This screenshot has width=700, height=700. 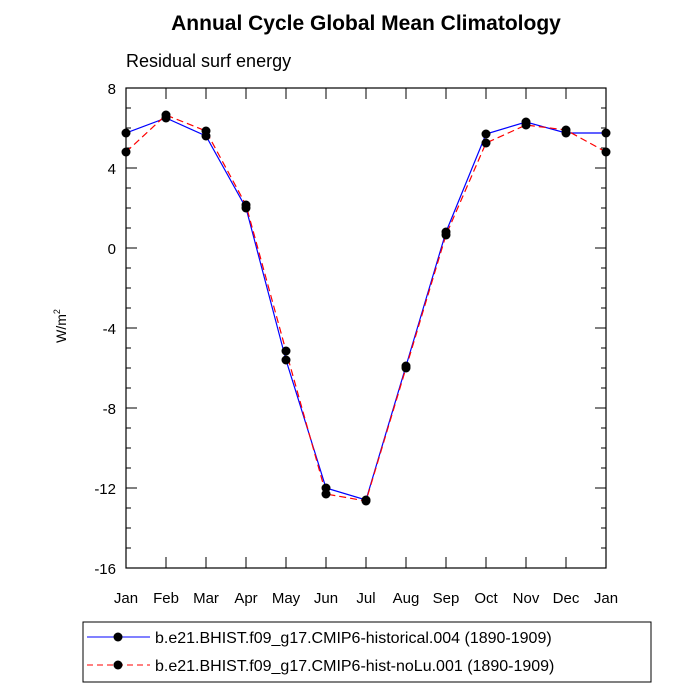 What do you see at coordinates (105, 569) in the screenshot?
I see `y-tick-label: -16` at bounding box center [105, 569].